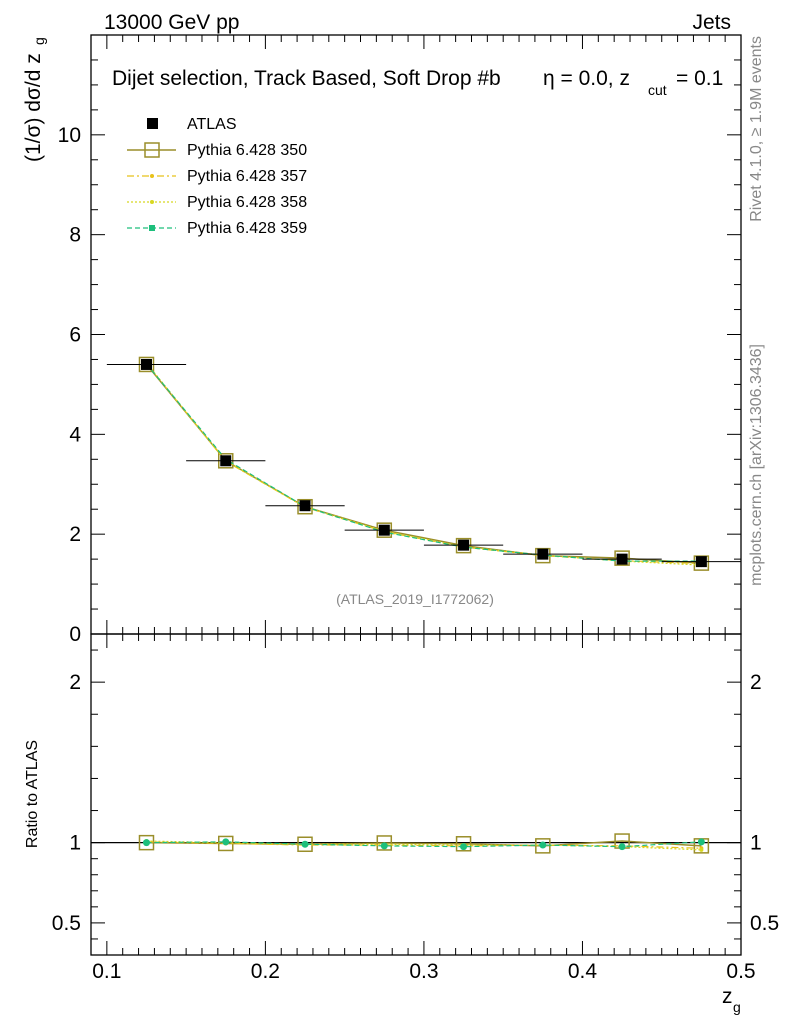 The height and width of the screenshot is (1024, 786). What do you see at coordinates (756, 129) in the screenshot?
I see `side-rivet-info: Rivet 4.1.0, ≥ 1.9M events` at bounding box center [756, 129].